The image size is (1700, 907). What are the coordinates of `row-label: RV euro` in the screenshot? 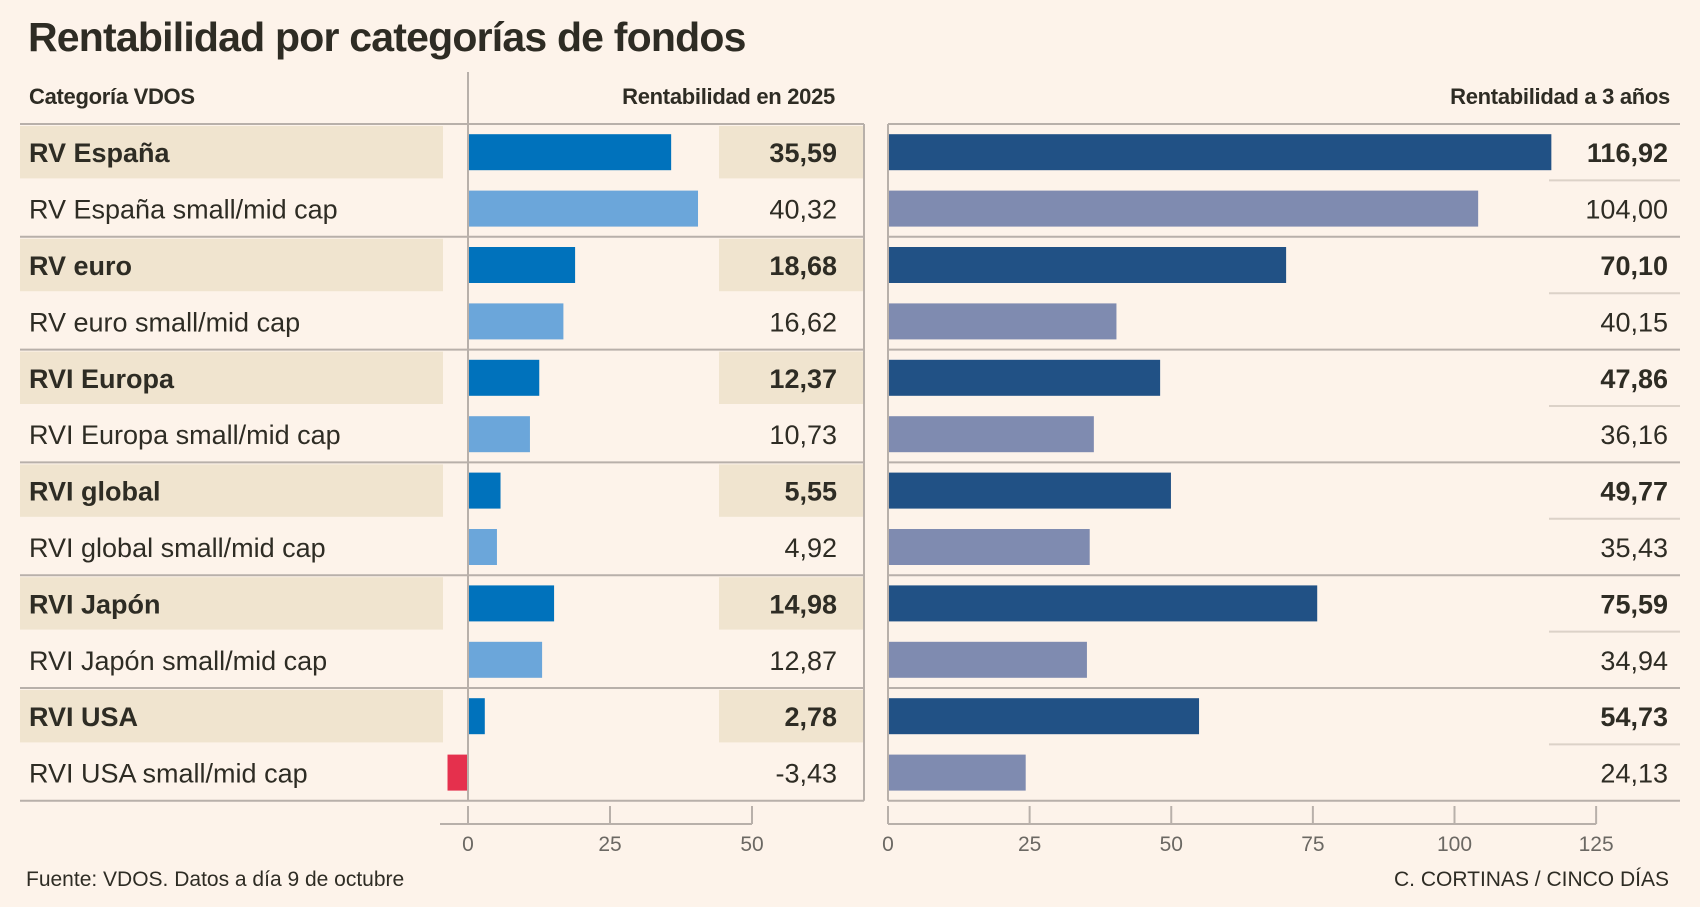 It's located at (80, 266).